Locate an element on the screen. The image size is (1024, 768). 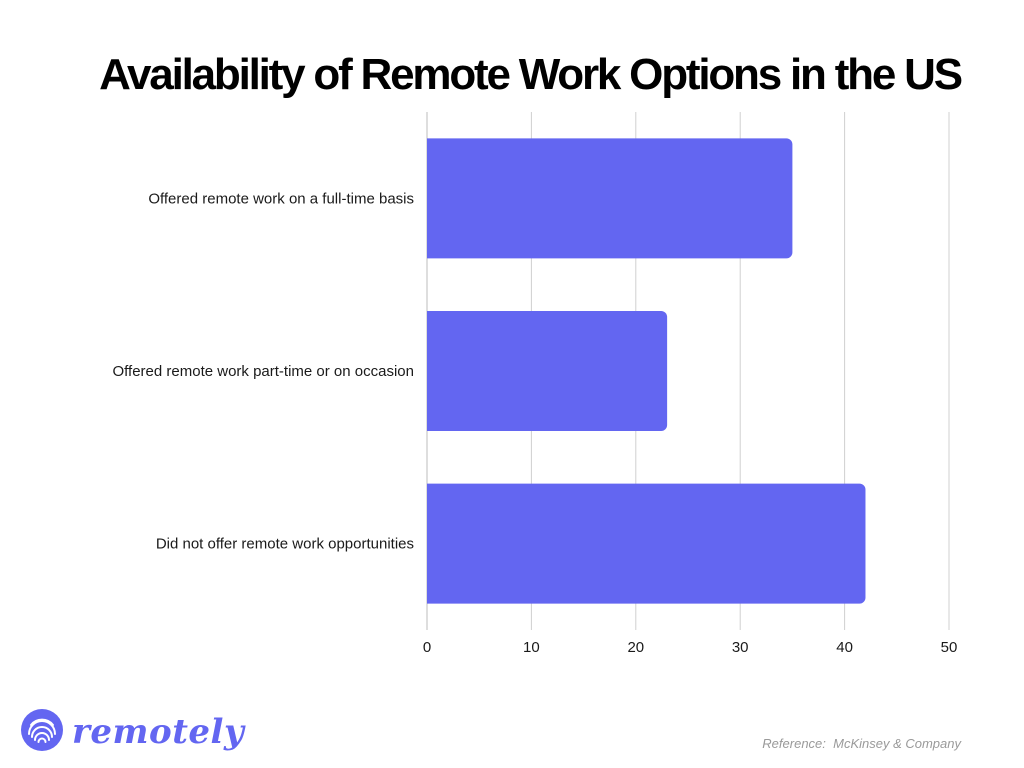
category-label: Did not offer remote work opportunities is located at coordinates (285, 544).